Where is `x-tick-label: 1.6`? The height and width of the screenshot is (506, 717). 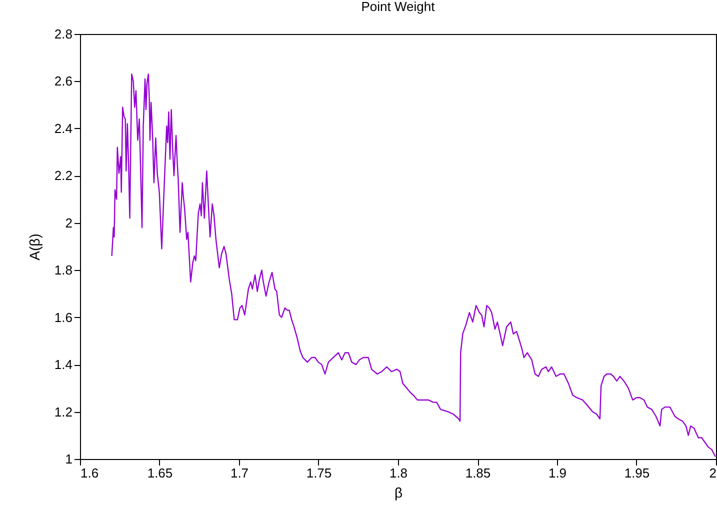 x-tick-label: 1.6 is located at coordinates (89, 473).